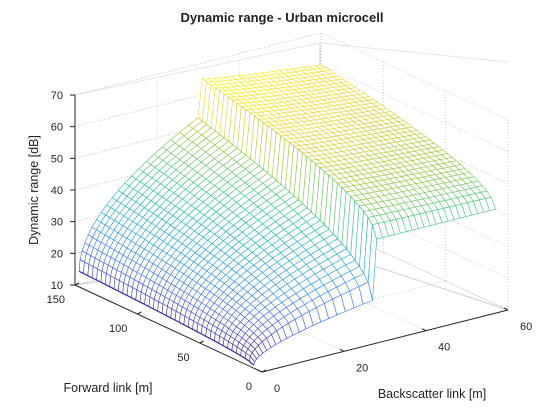  I want to click on surface-edge-left, so click(166, 318).